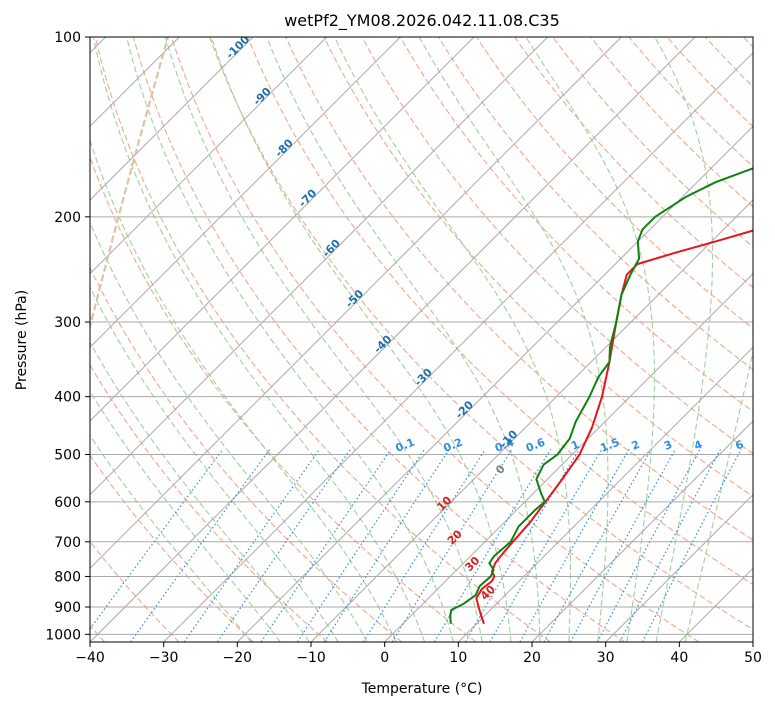  Describe the element at coordinates (67, 218) in the screenshot. I see `y-tick-label: 200` at that location.